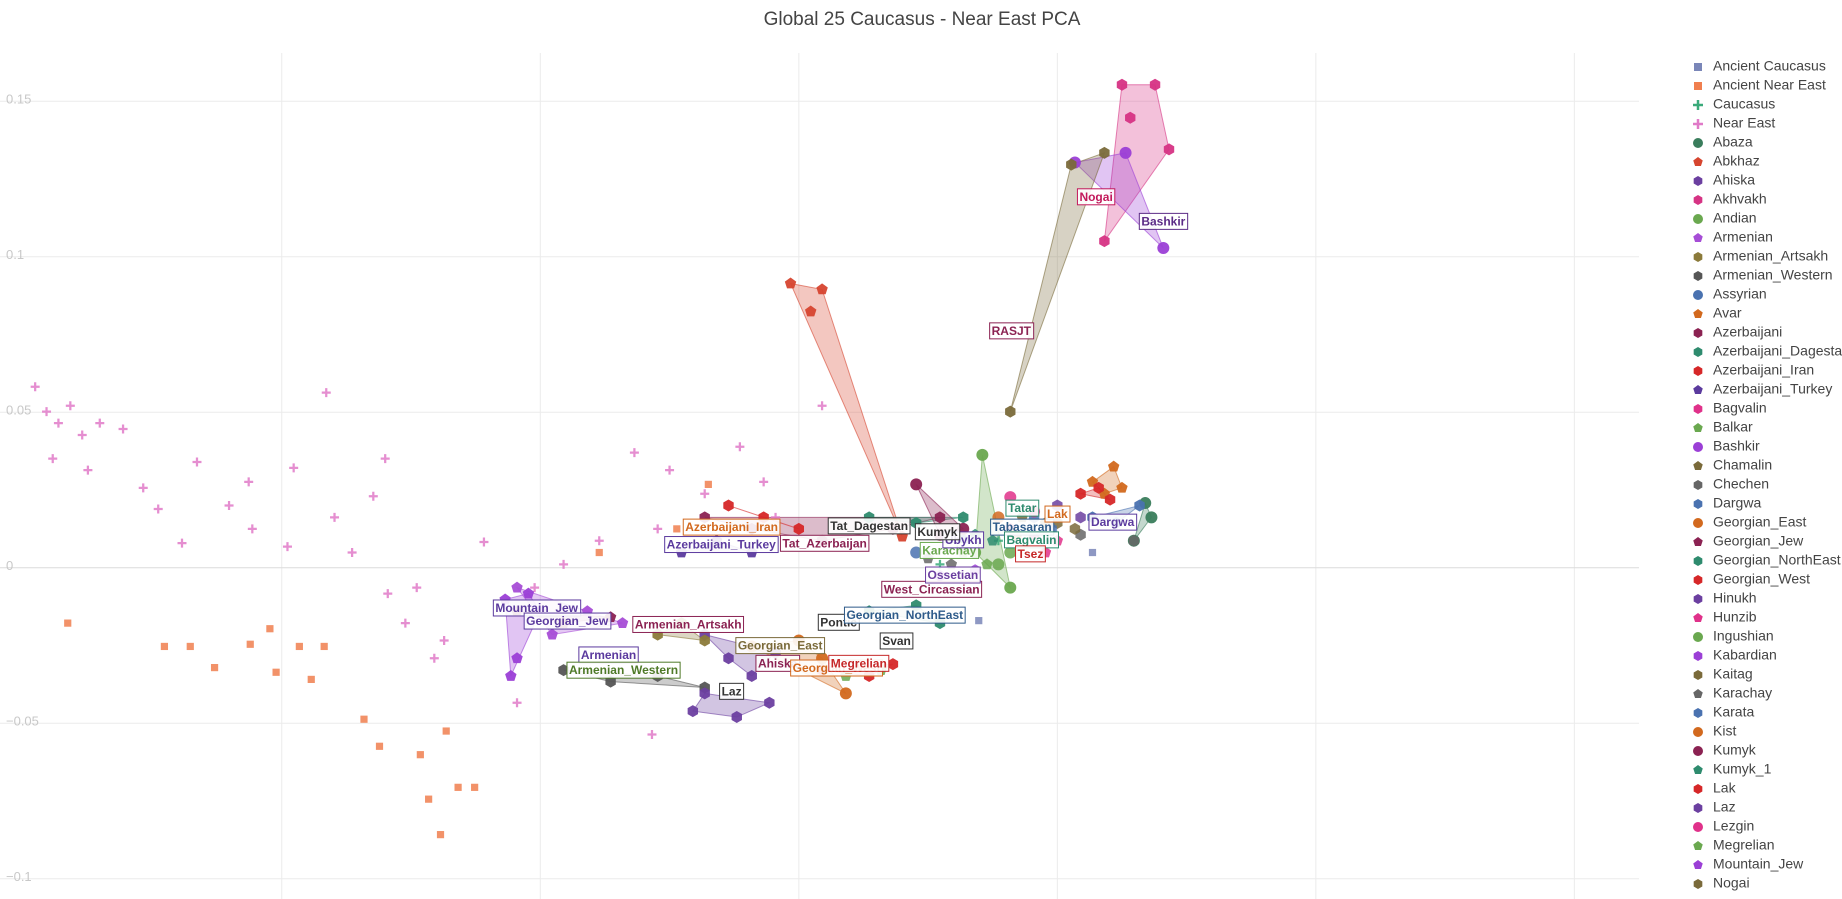 This screenshot has width=1842, height=899. Describe the element at coordinates (1773, 275) in the screenshot. I see `legend-label: Armenian_Western` at that location.